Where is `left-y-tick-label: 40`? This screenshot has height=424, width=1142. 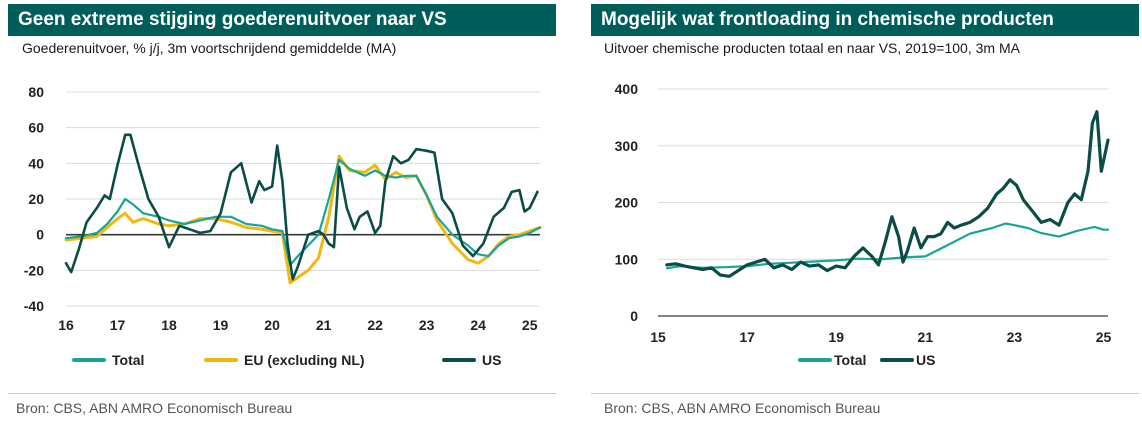 left-y-tick-label: 40 is located at coordinates (36, 163).